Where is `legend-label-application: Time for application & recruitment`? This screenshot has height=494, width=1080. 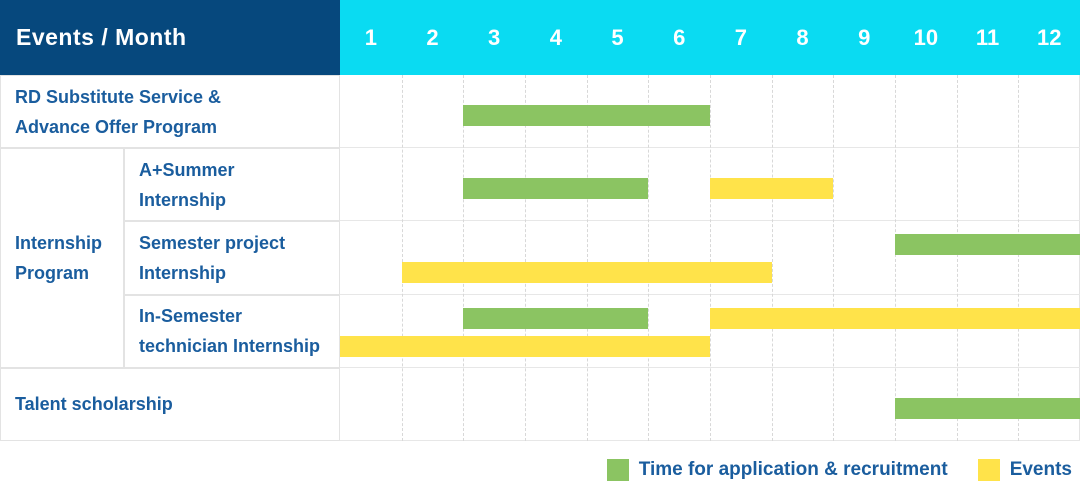 legend-label-application: Time for application & recruitment is located at coordinates (793, 469).